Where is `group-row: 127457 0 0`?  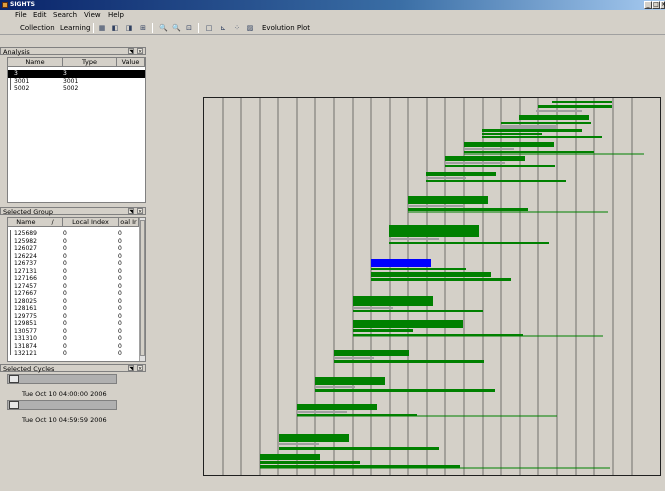
group-row: 127457 0 0 is located at coordinates (73, 287).